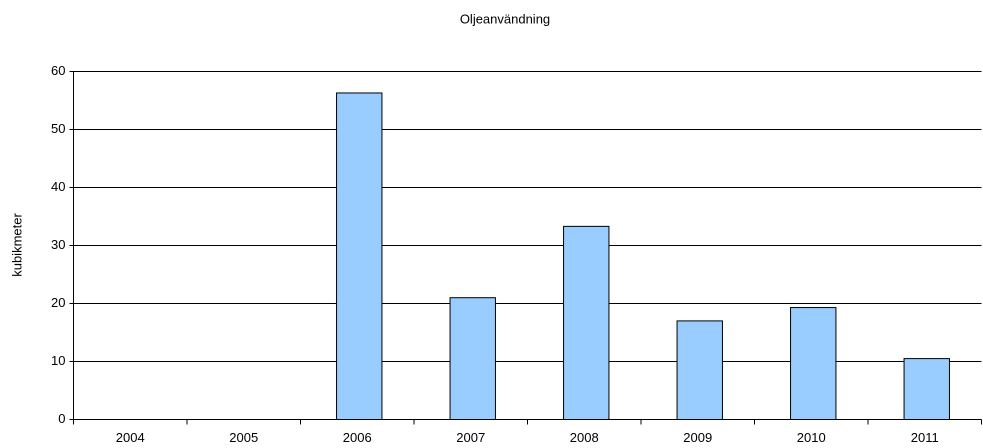  I want to click on y-axis-label: kubikmeter, so click(16, 245).